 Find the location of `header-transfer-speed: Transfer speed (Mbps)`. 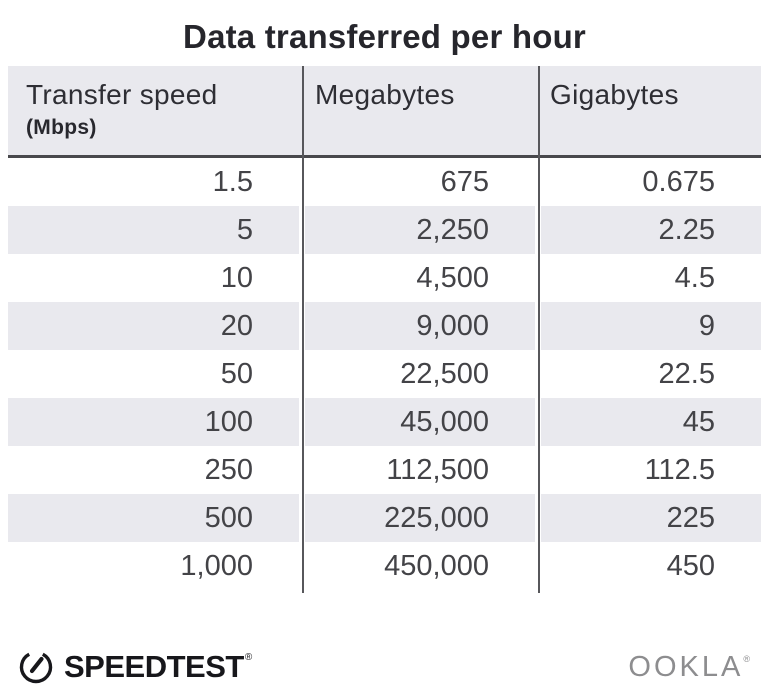

header-transfer-speed: Transfer speed (Mbps) is located at coordinates (155, 110).